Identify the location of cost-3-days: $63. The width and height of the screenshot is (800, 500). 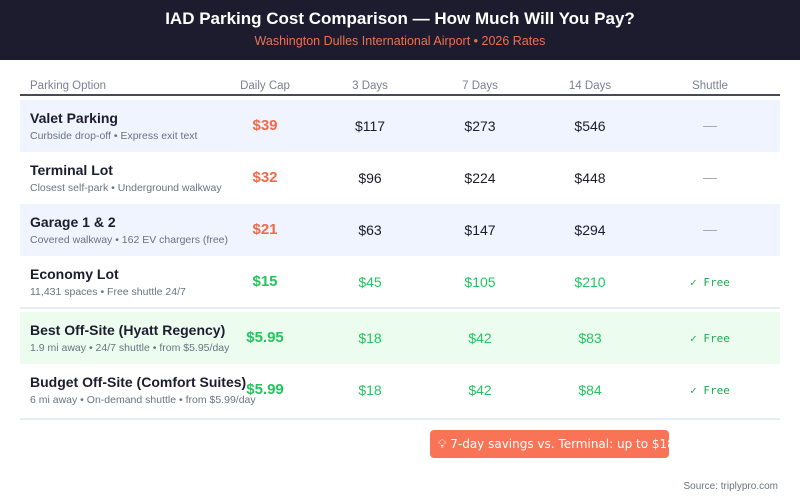
(370, 230).